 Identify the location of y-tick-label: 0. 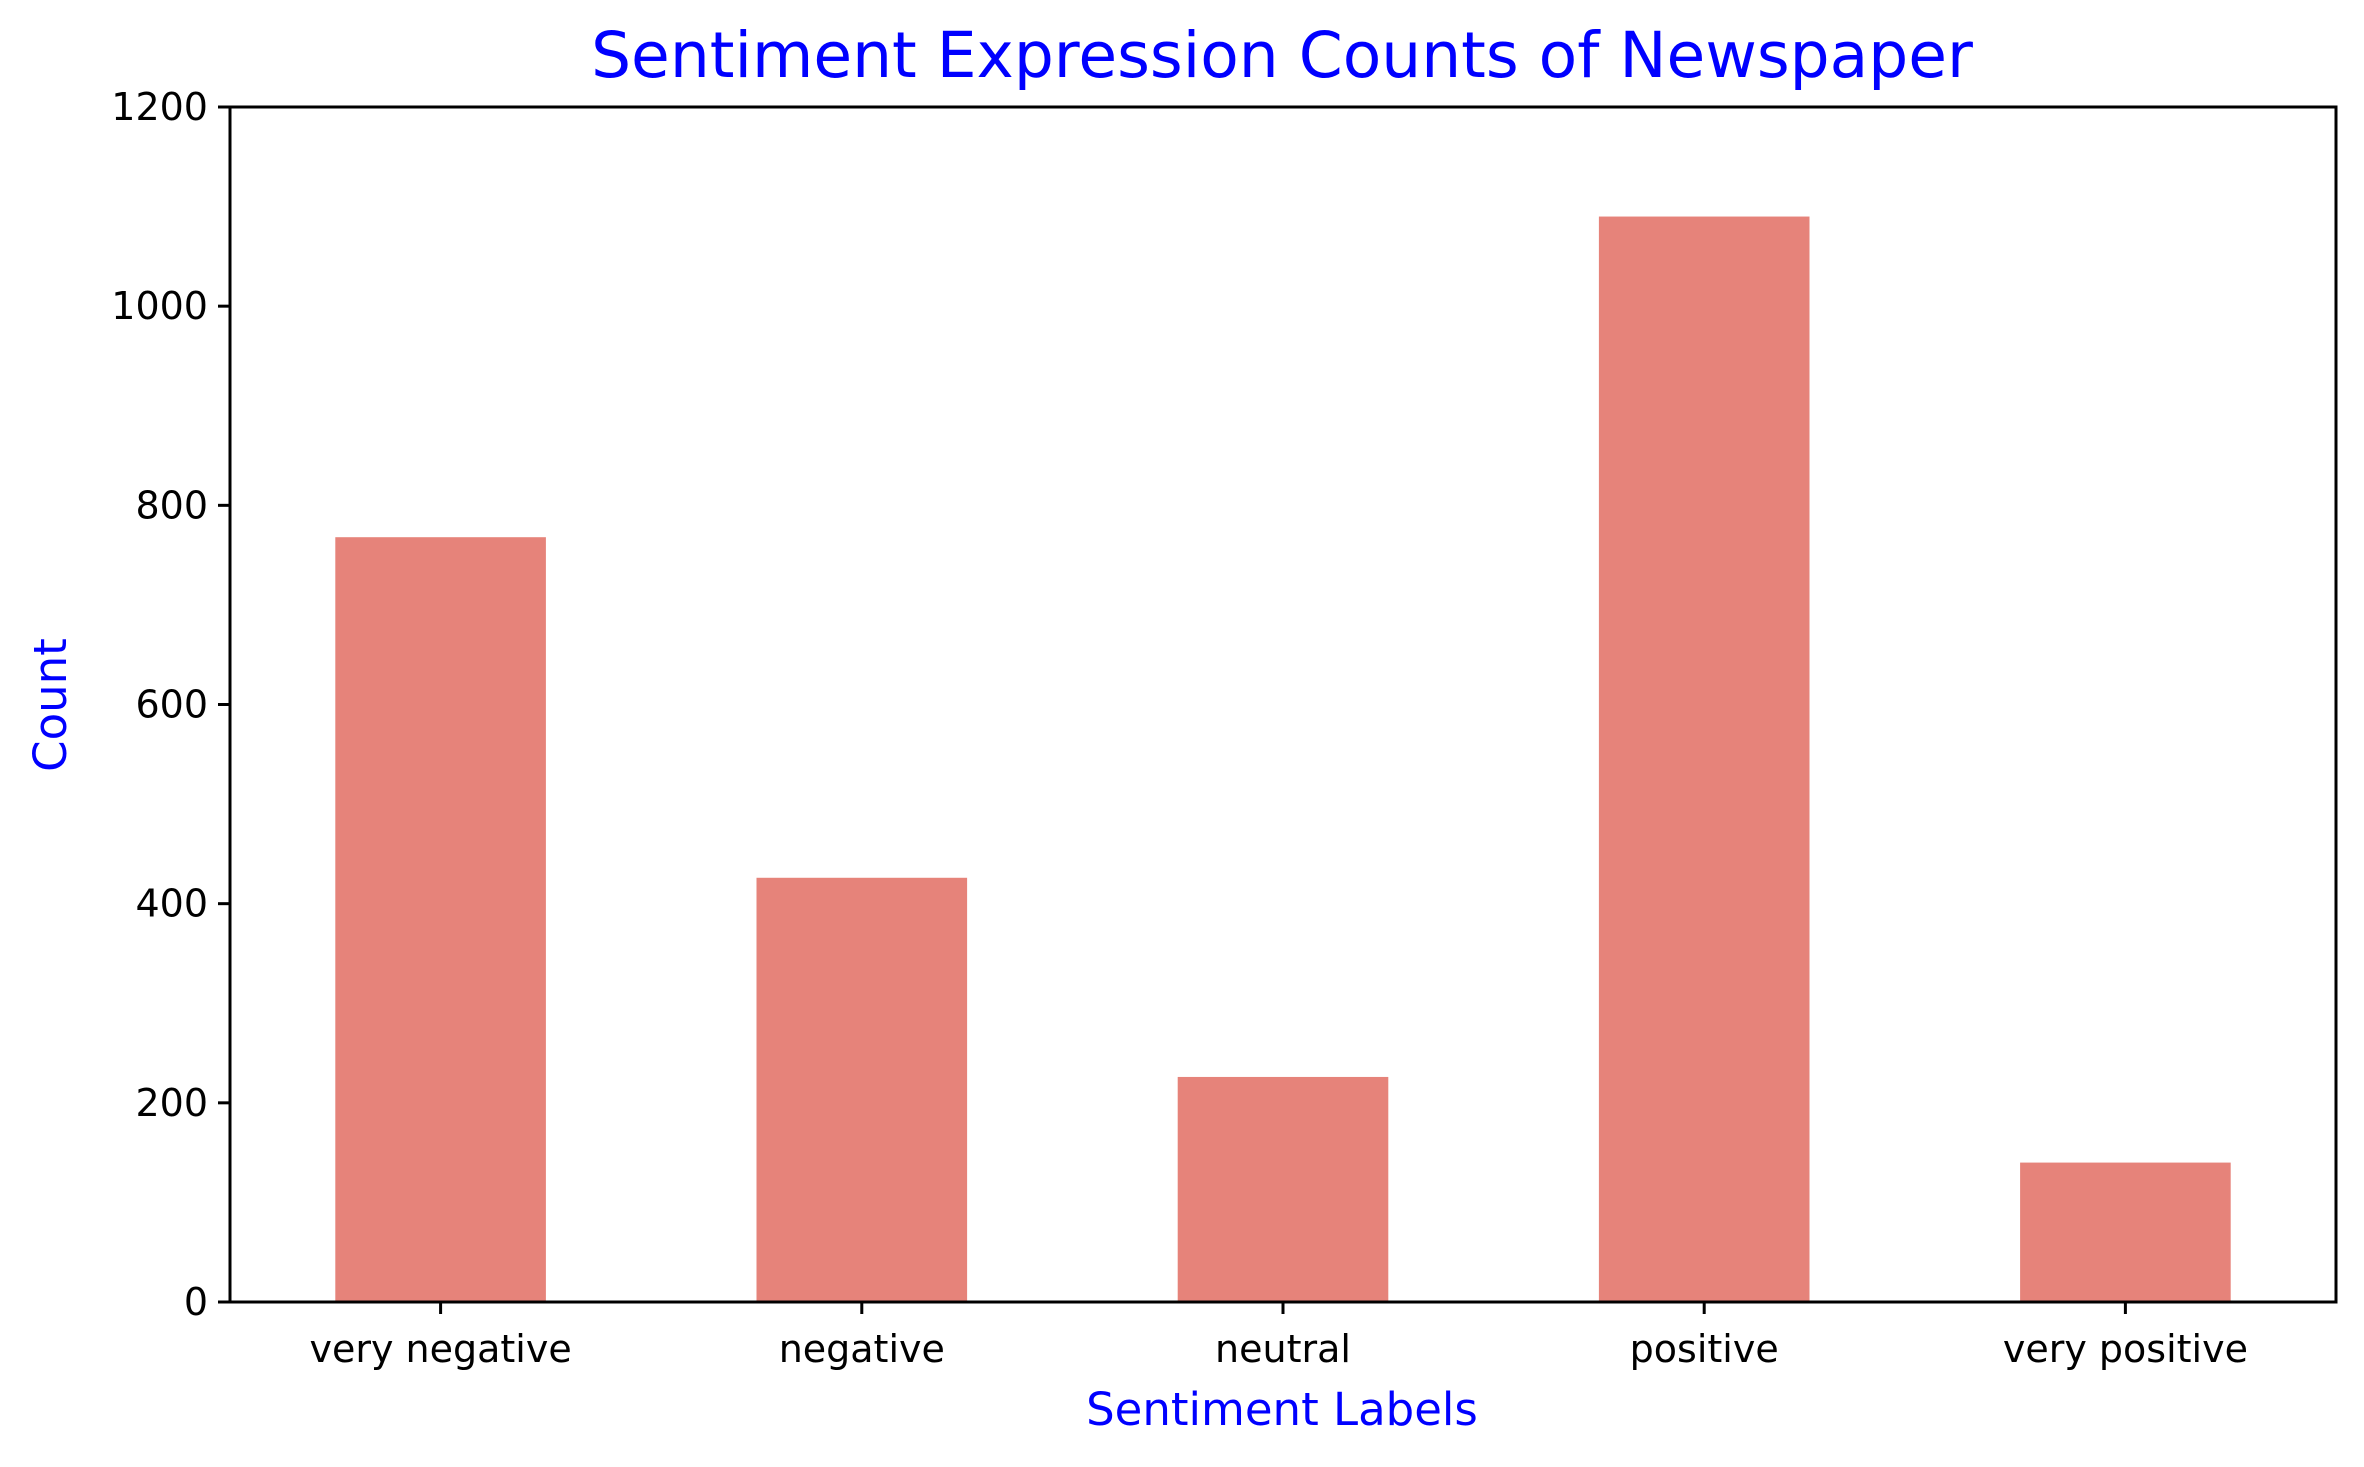
(196, 1302).